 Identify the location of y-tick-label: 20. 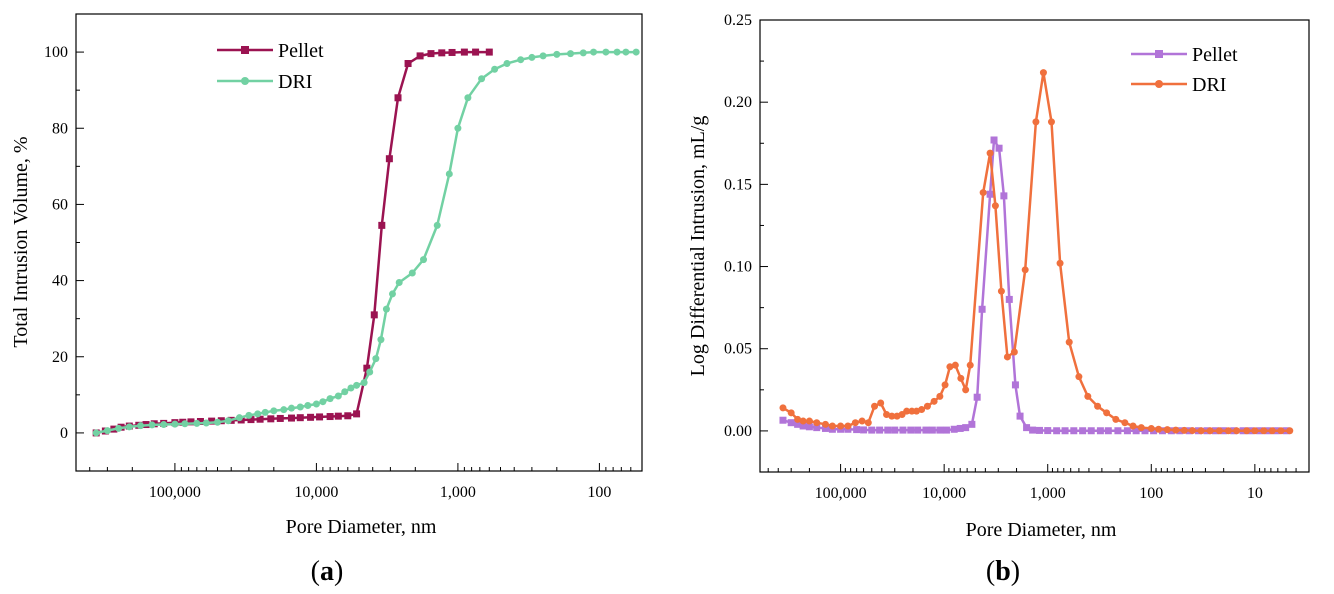
(60, 357).